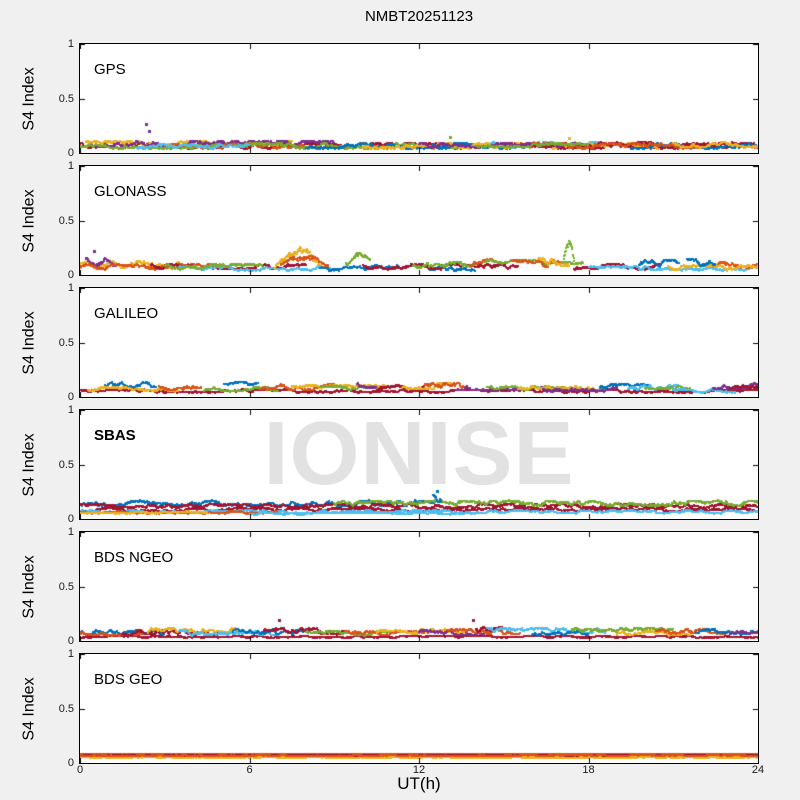 The width and height of the screenshot is (800, 800). Describe the element at coordinates (128, 679) in the screenshot. I see `panel-label-bds-geo: BDS GEO` at that location.